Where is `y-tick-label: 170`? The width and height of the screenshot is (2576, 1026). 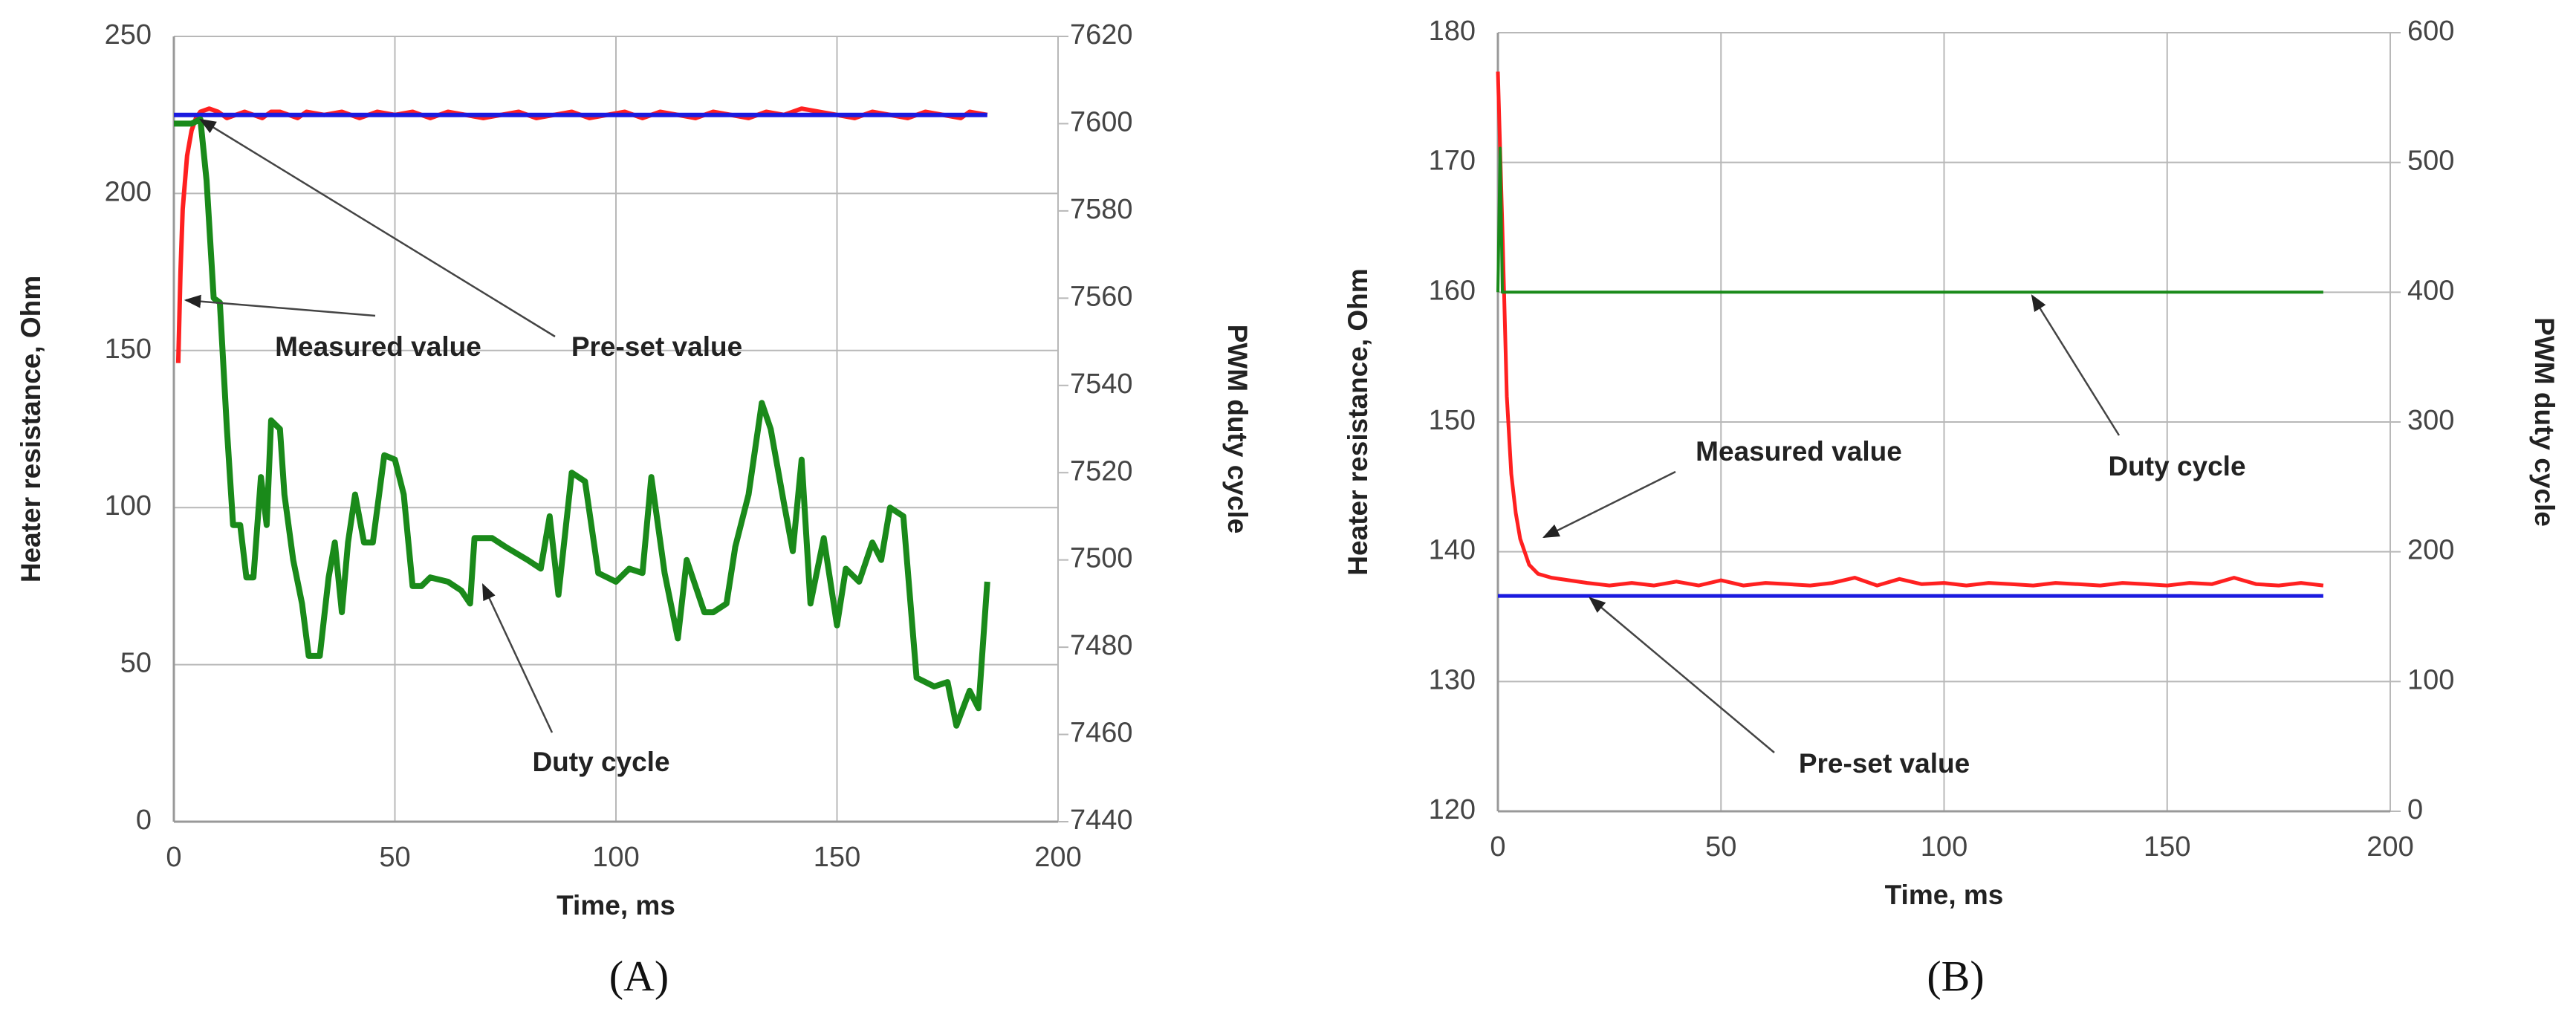
y-tick-label: 170 is located at coordinates (1452, 162).